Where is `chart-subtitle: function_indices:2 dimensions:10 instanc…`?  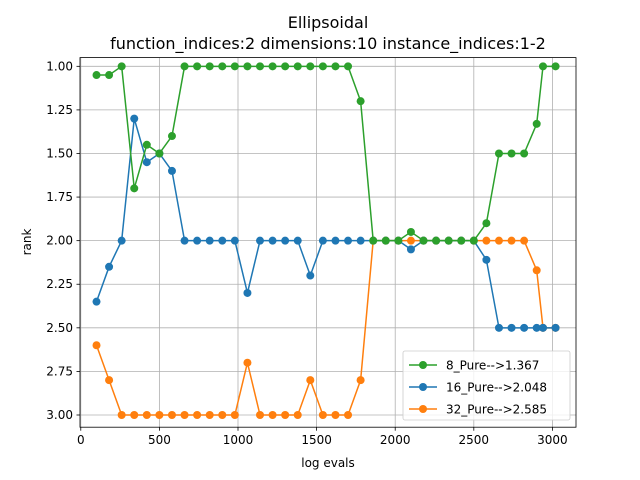
chart-subtitle: function_indices:2 dimensions:10 instanc… is located at coordinates (328, 44).